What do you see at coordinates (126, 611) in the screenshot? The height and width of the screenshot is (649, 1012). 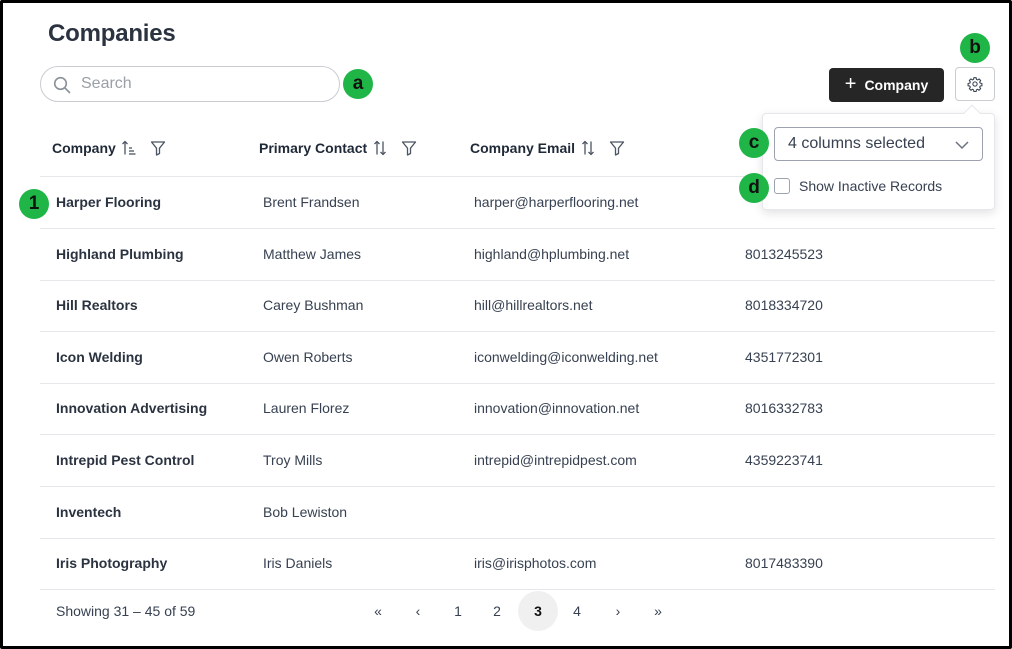 I see `pagination-summary: Showing 31 – 45 of 59` at bounding box center [126, 611].